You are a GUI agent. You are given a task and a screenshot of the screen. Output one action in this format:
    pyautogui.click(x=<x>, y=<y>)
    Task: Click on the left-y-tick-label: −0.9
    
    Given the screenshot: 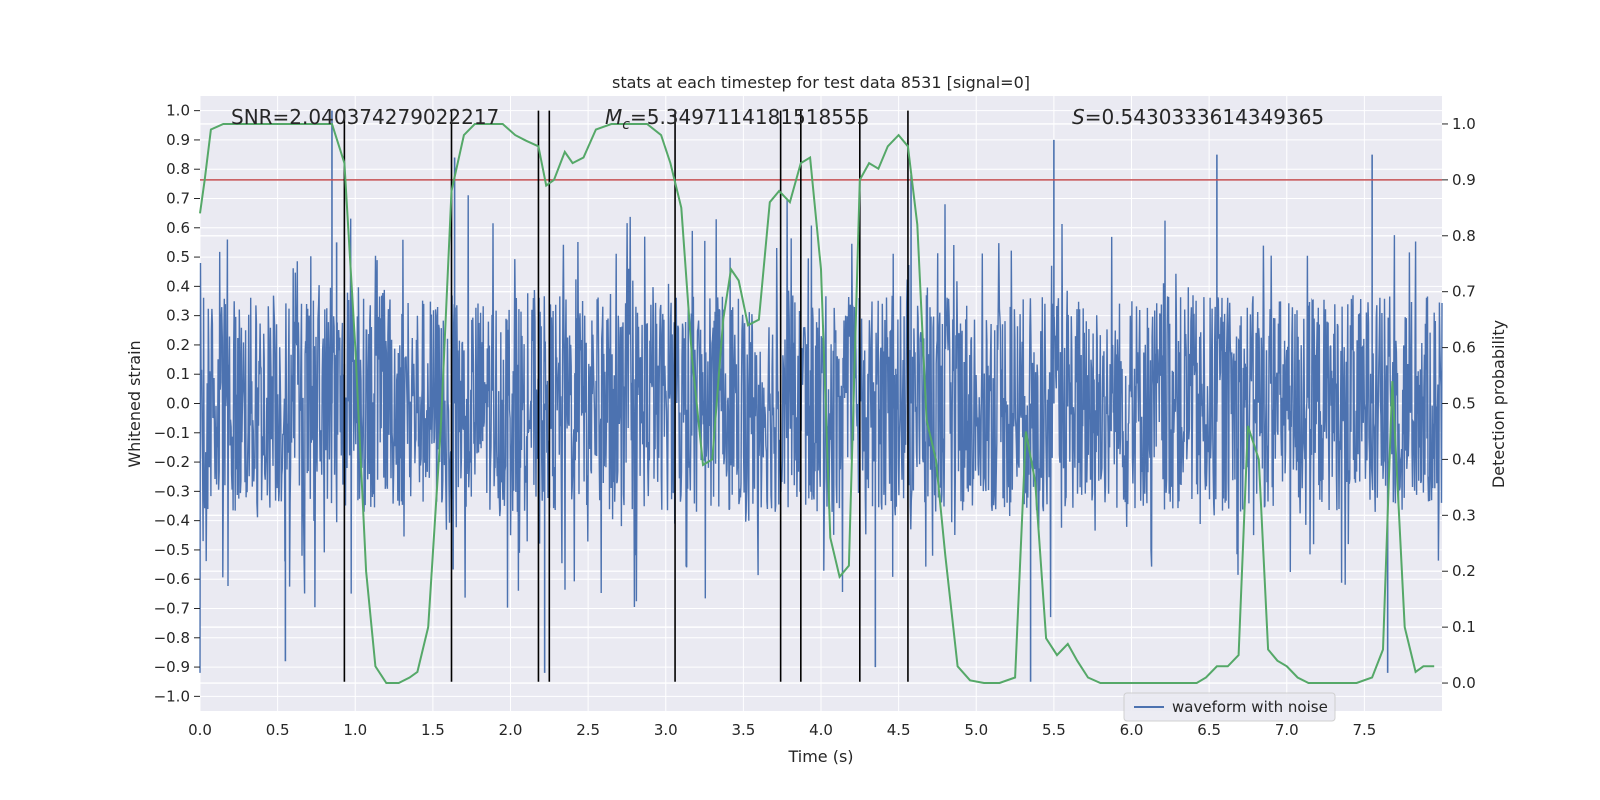 What is the action you would take?
    pyautogui.click(x=172, y=667)
    